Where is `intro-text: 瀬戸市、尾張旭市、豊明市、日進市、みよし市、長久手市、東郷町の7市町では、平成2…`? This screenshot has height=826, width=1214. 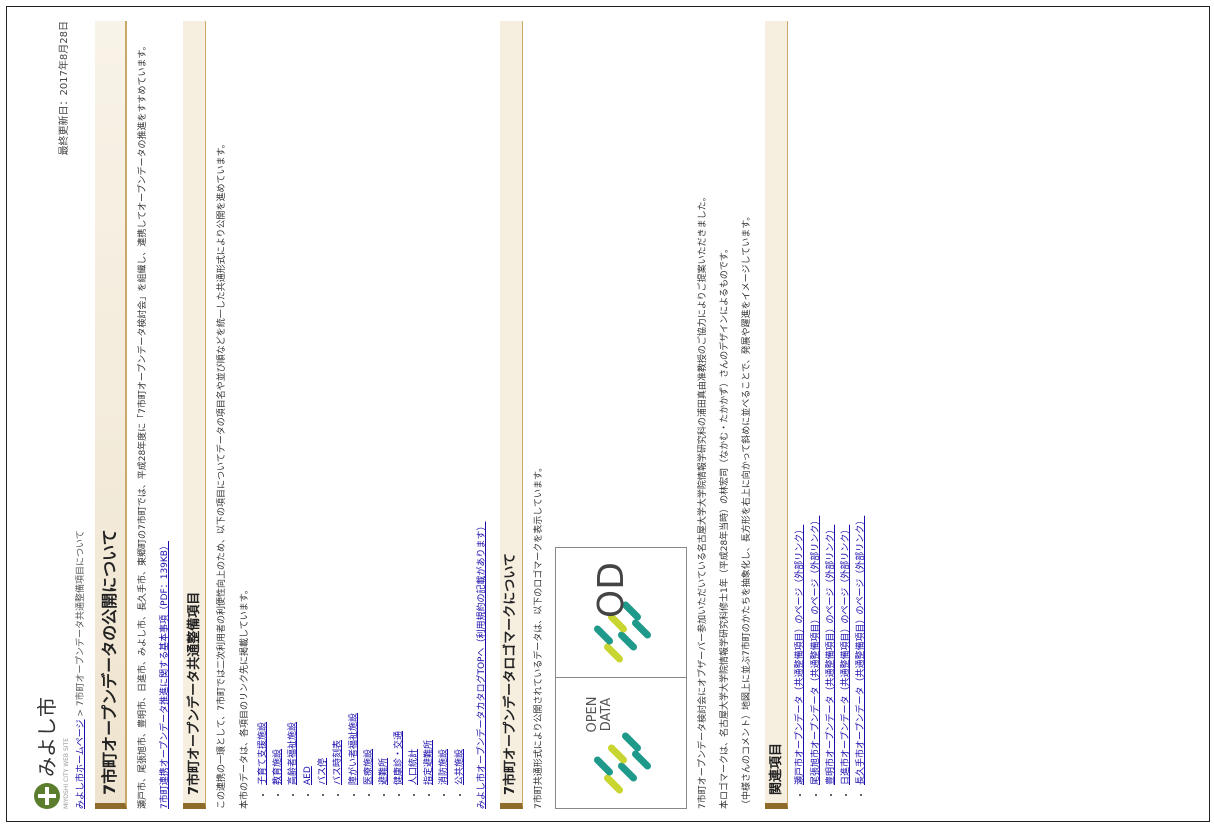 intro-text: 瀬戸市、尾張旭市、豊明市、日進市、みよし市、長久手市、東郷町の7市町では、平成2… is located at coordinates (143, 425).